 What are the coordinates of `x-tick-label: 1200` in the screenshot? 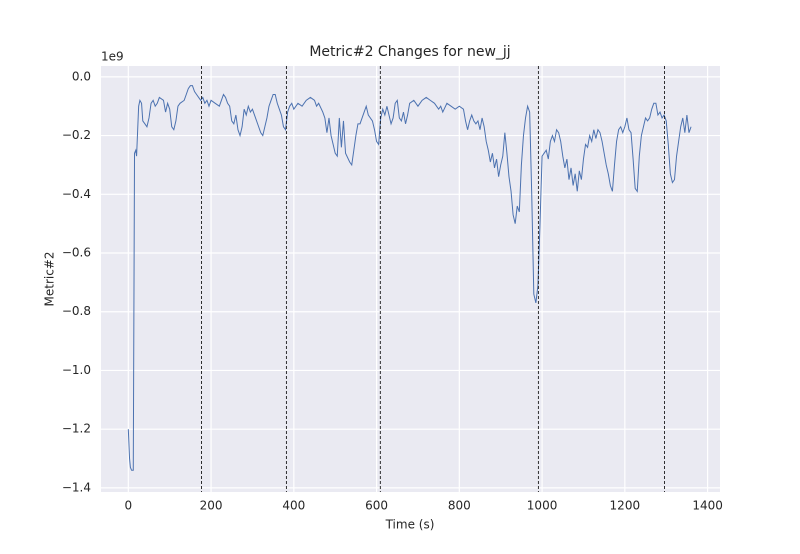 It's located at (625, 506).